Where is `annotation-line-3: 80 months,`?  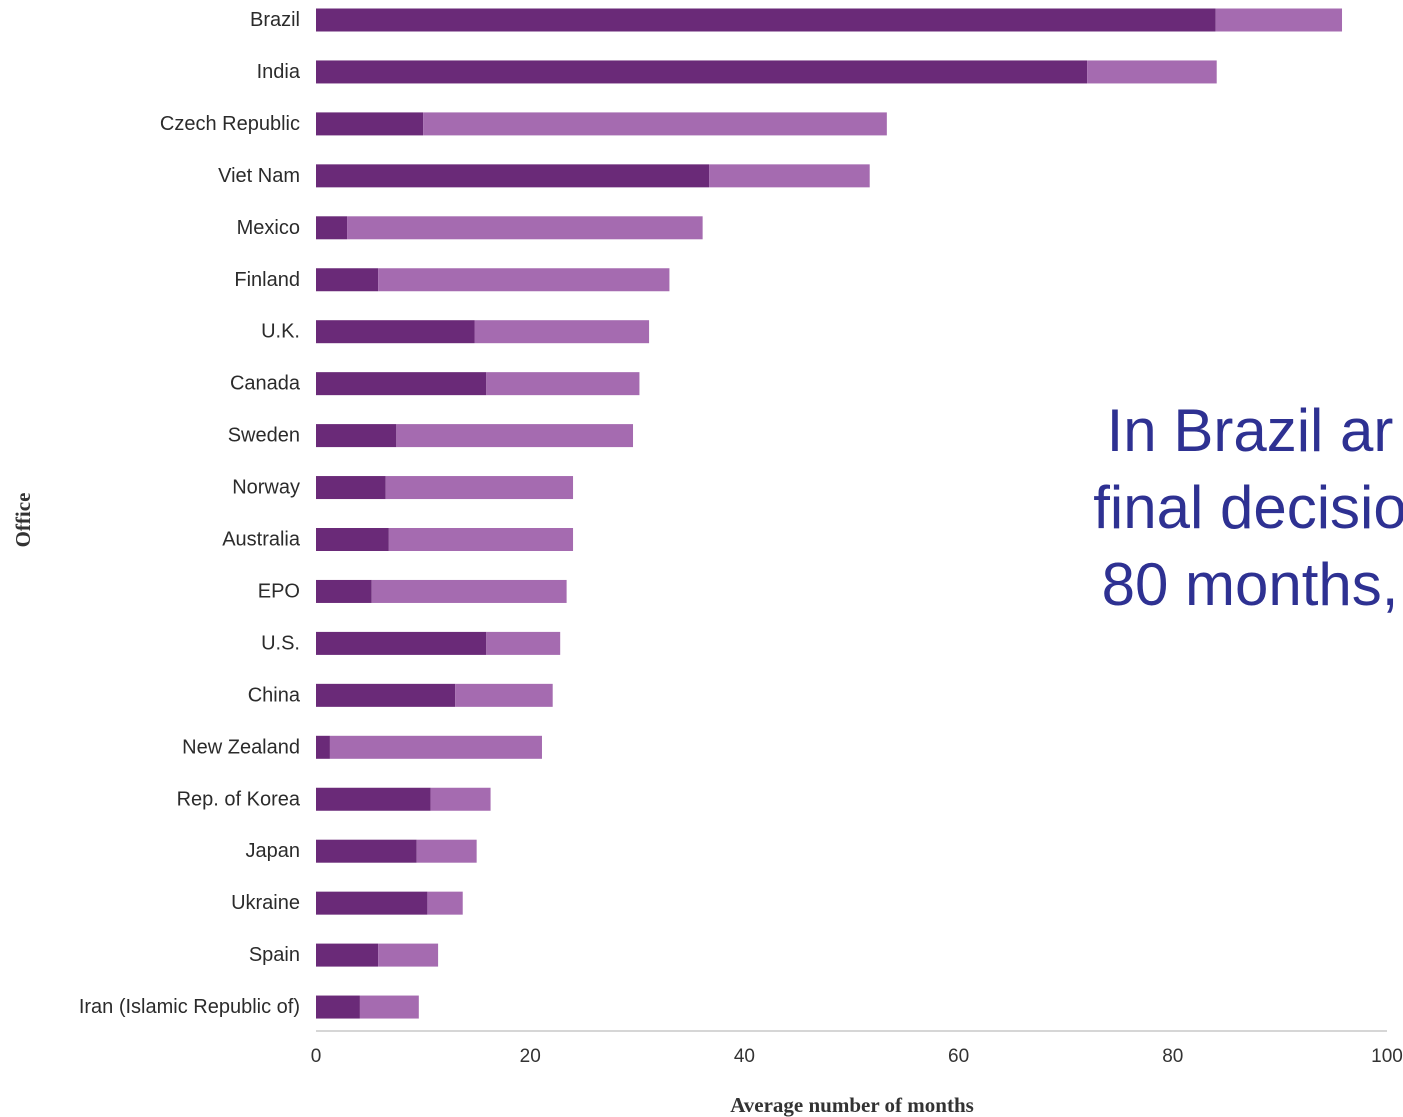 annotation-line-3: 80 months, is located at coordinates (1250, 584).